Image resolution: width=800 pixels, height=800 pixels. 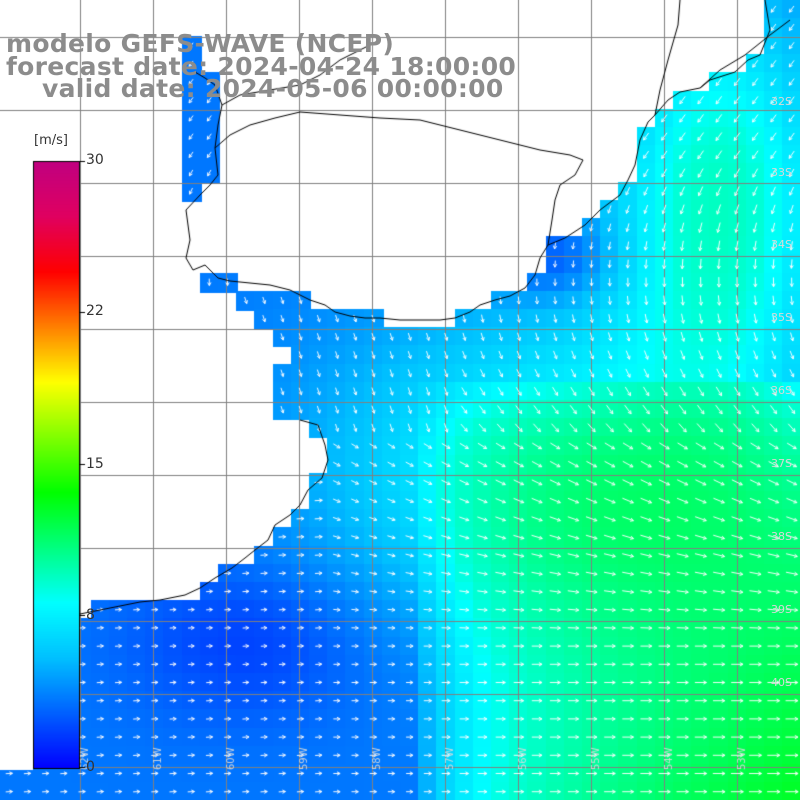 I want to click on colorbar-tick-30: 30, so click(x=95, y=160).